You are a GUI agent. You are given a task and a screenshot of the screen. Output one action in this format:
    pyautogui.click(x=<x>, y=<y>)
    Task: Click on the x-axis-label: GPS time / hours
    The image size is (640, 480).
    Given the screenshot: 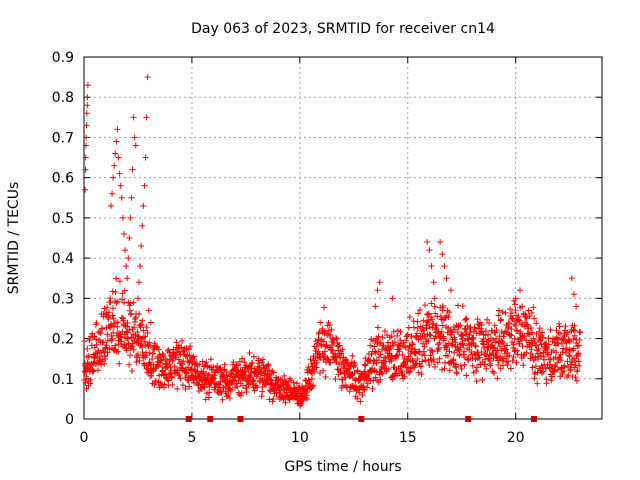 What is the action you would take?
    pyautogui.click(x=342, y=467)
    